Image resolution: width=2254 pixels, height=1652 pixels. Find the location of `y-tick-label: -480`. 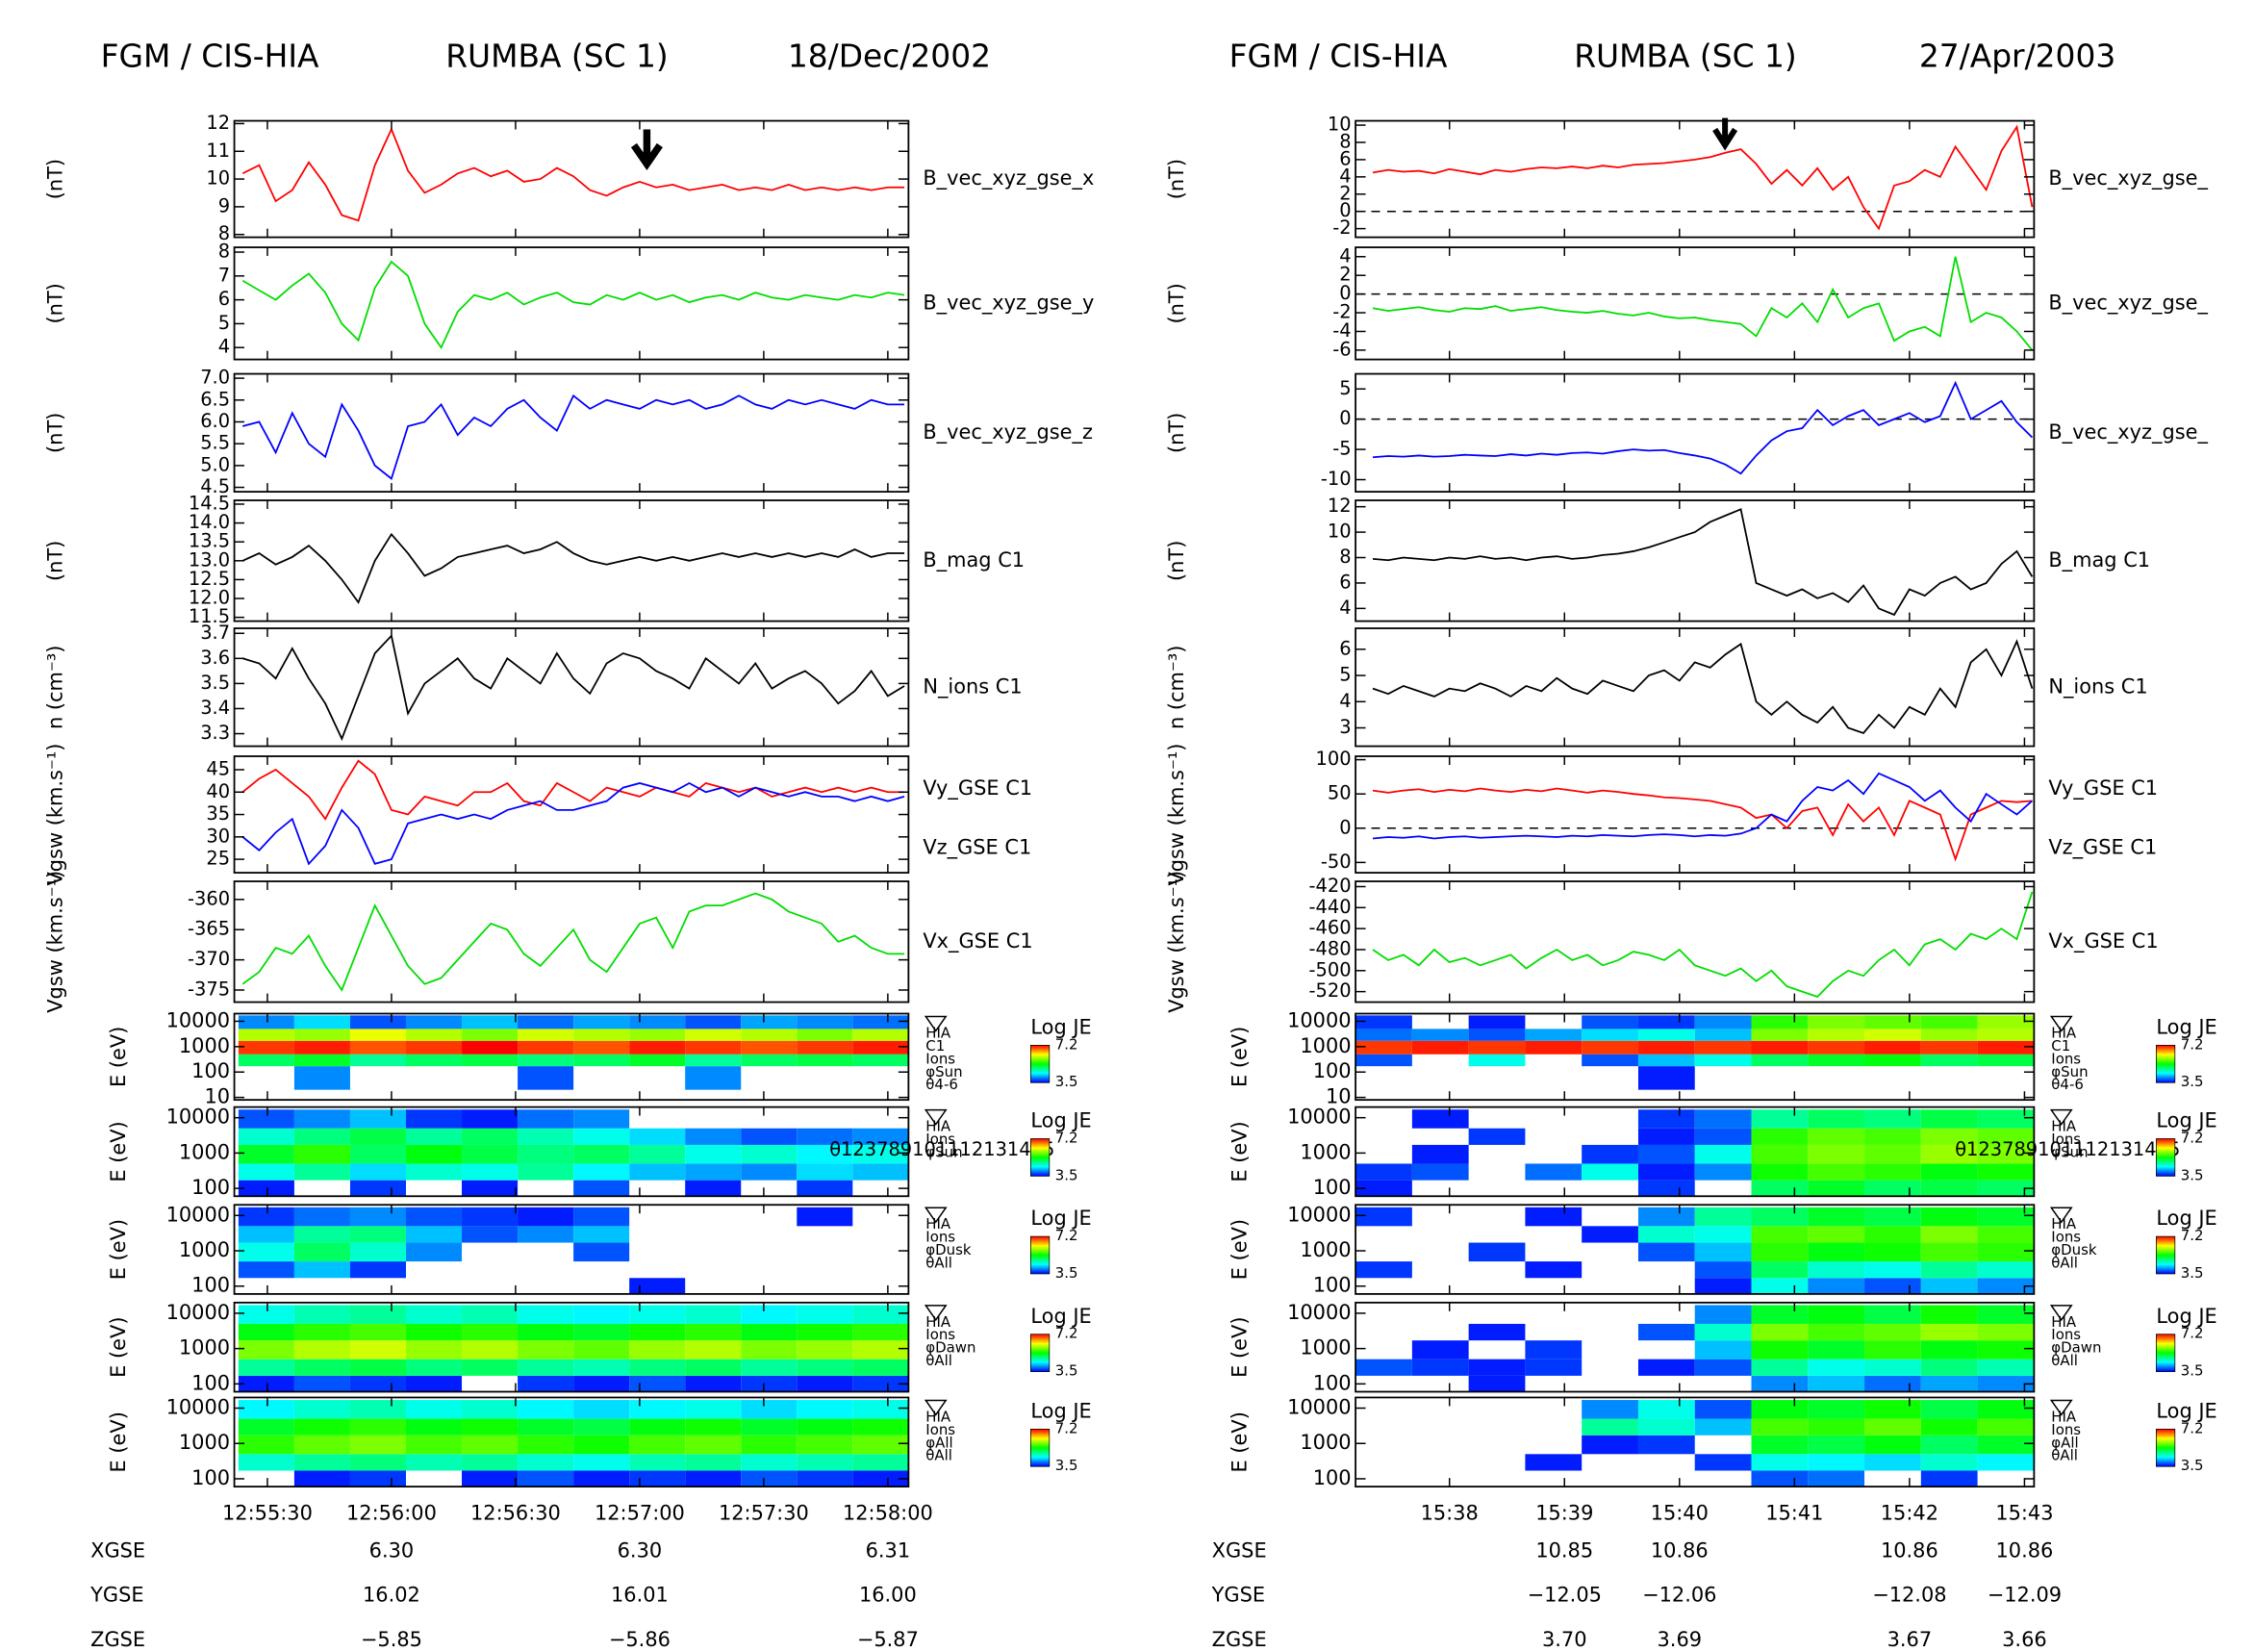

y-tick-label: -480 is located at coordinates (1330, 948).